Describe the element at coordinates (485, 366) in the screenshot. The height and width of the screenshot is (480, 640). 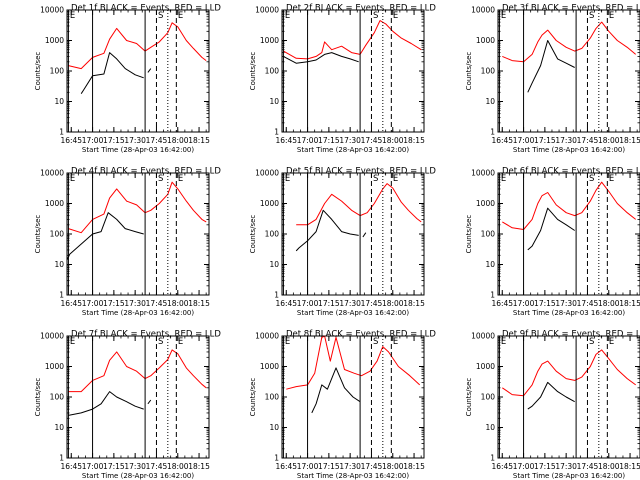
I see `y-tick-label: 1000` at that location.